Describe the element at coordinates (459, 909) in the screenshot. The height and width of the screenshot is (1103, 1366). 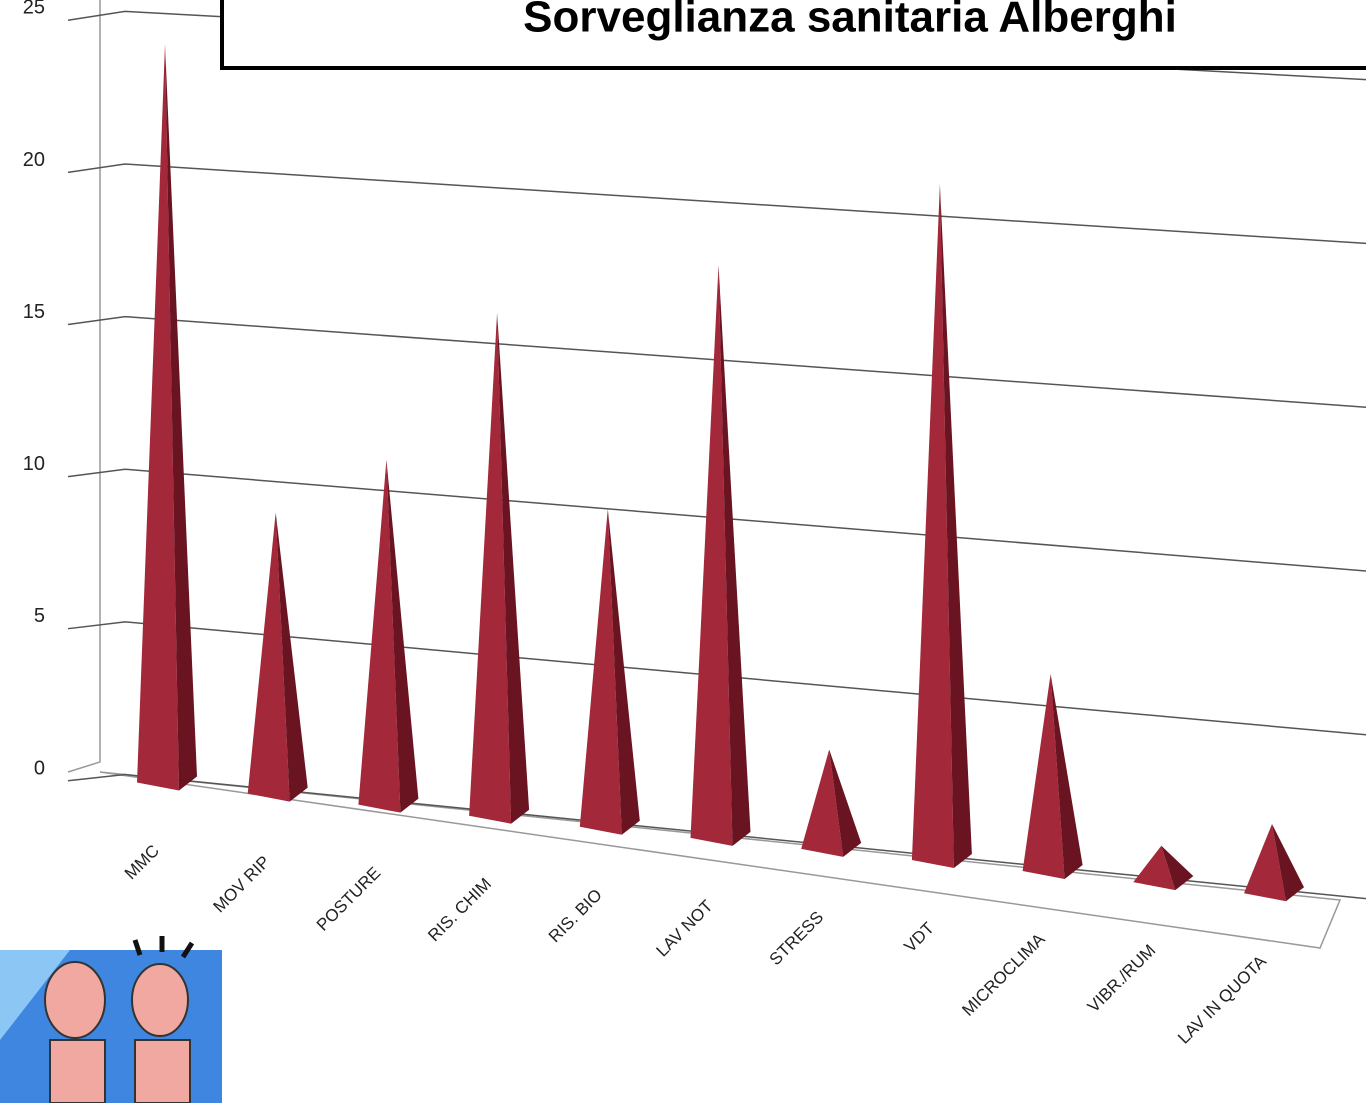
I see `x-tick-label: RIS. CHIM` at that location.